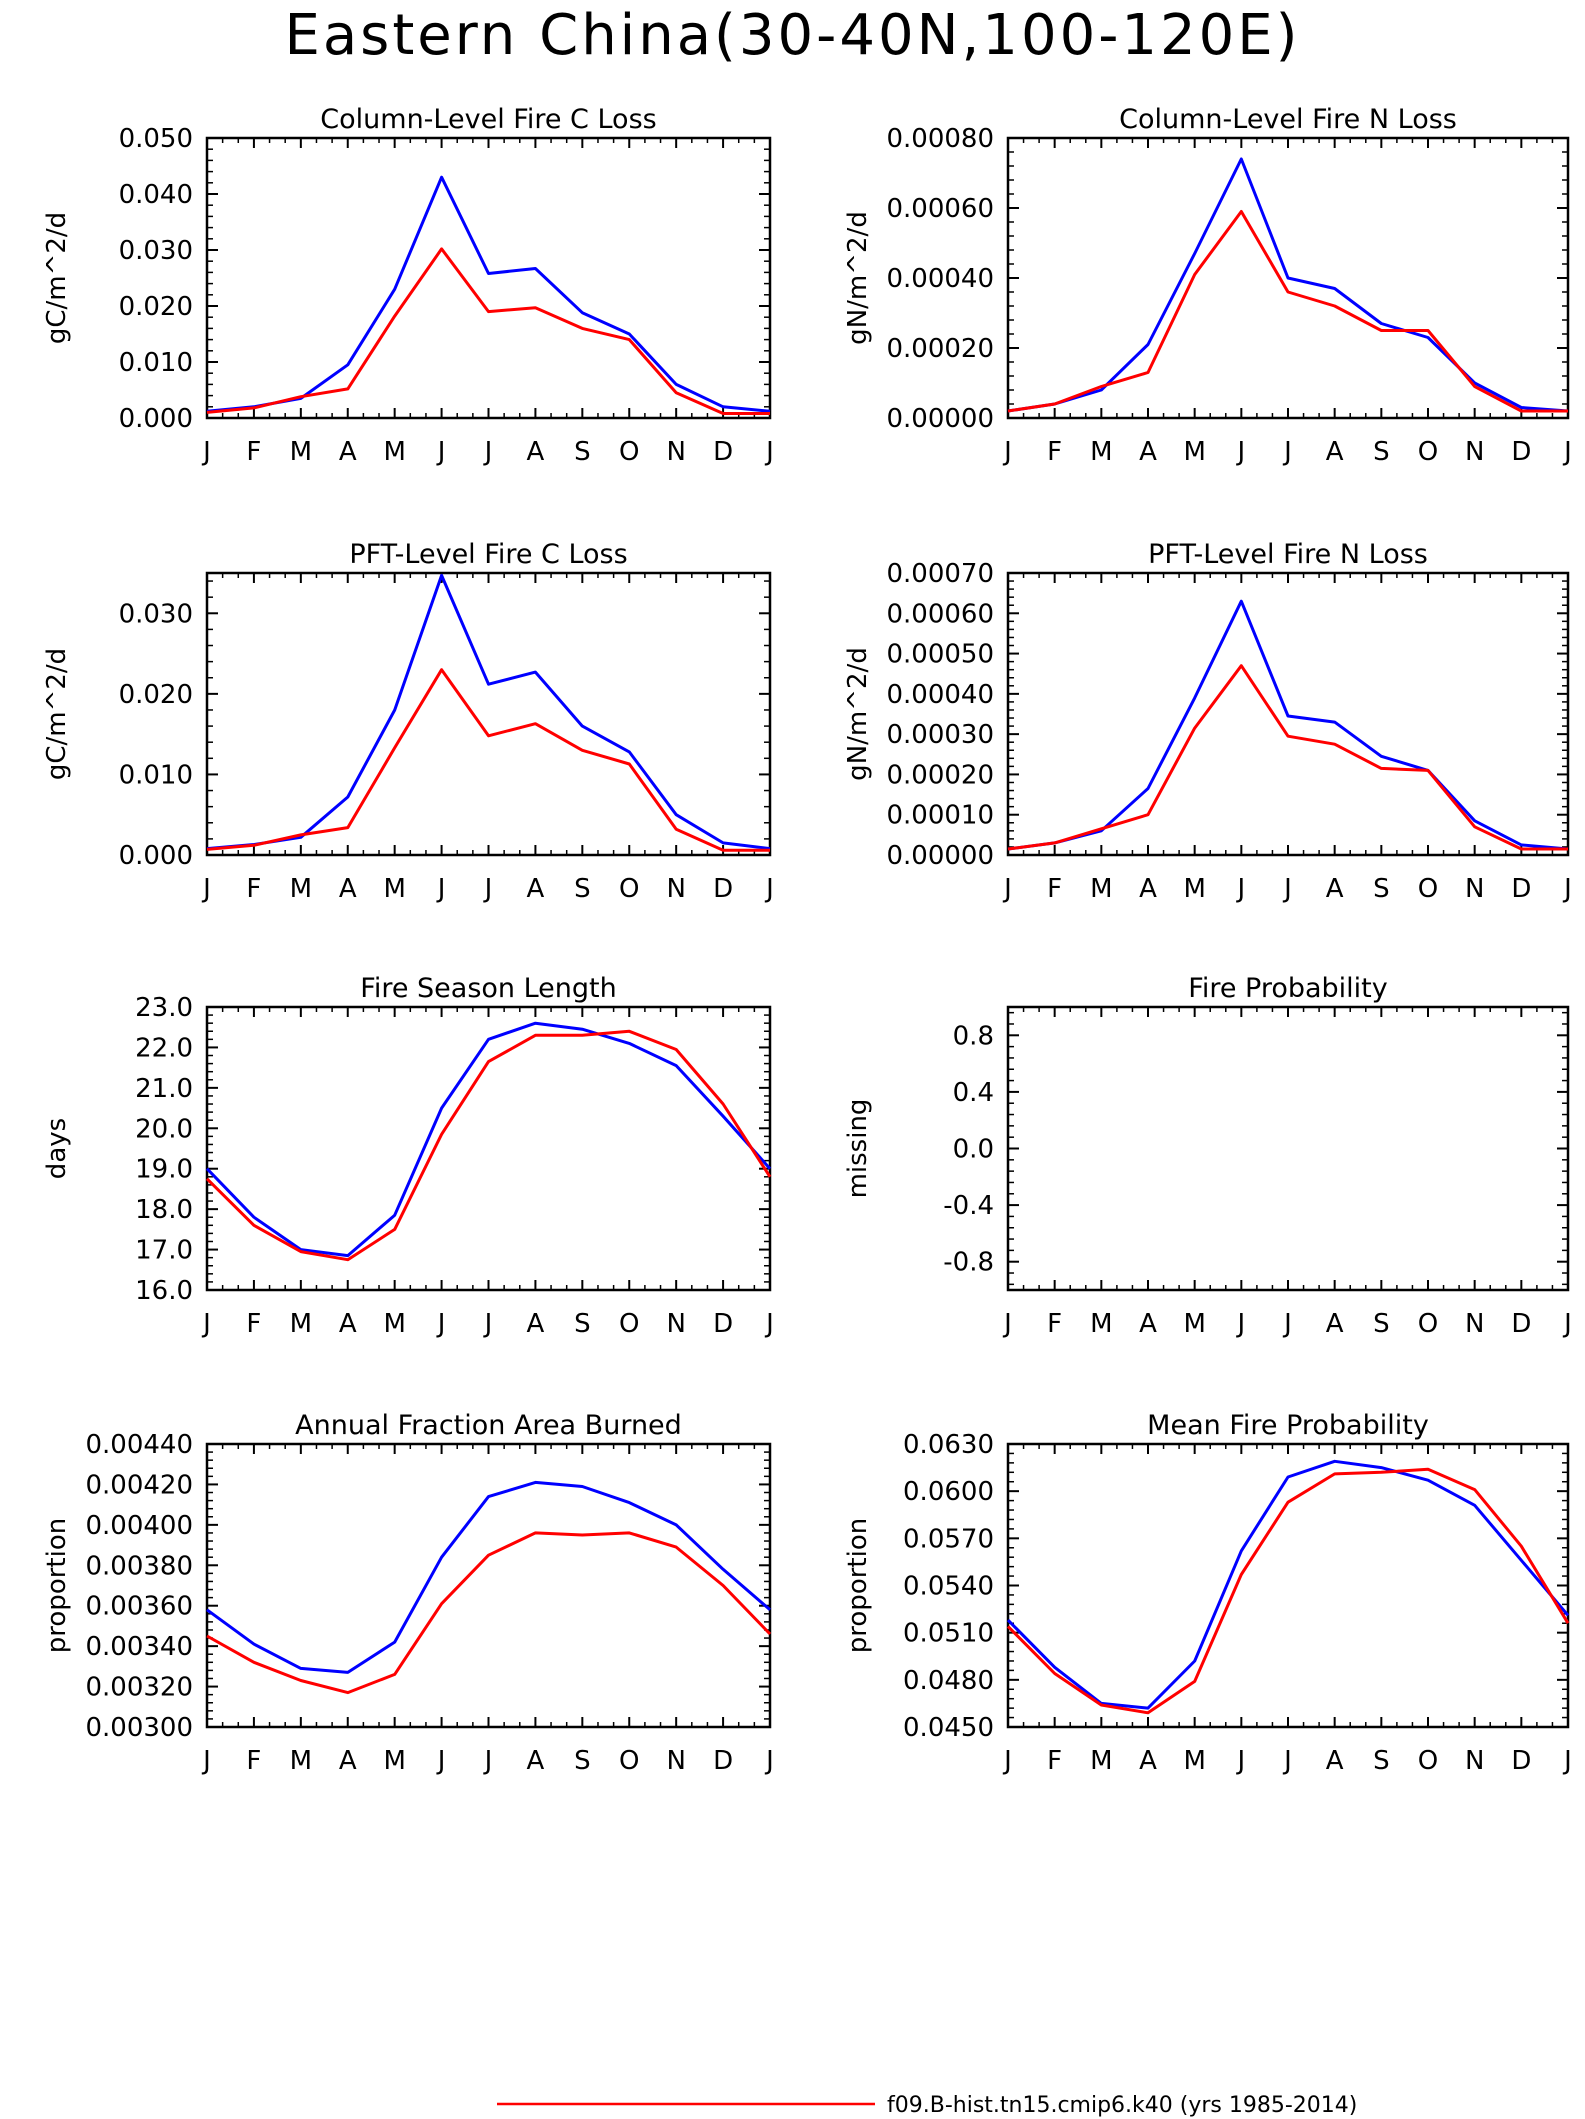 Image resolution: width=1585 pixels, height=2119 pixels. I want to click on y-tick-label: 0.0510, so click(948, 1634).